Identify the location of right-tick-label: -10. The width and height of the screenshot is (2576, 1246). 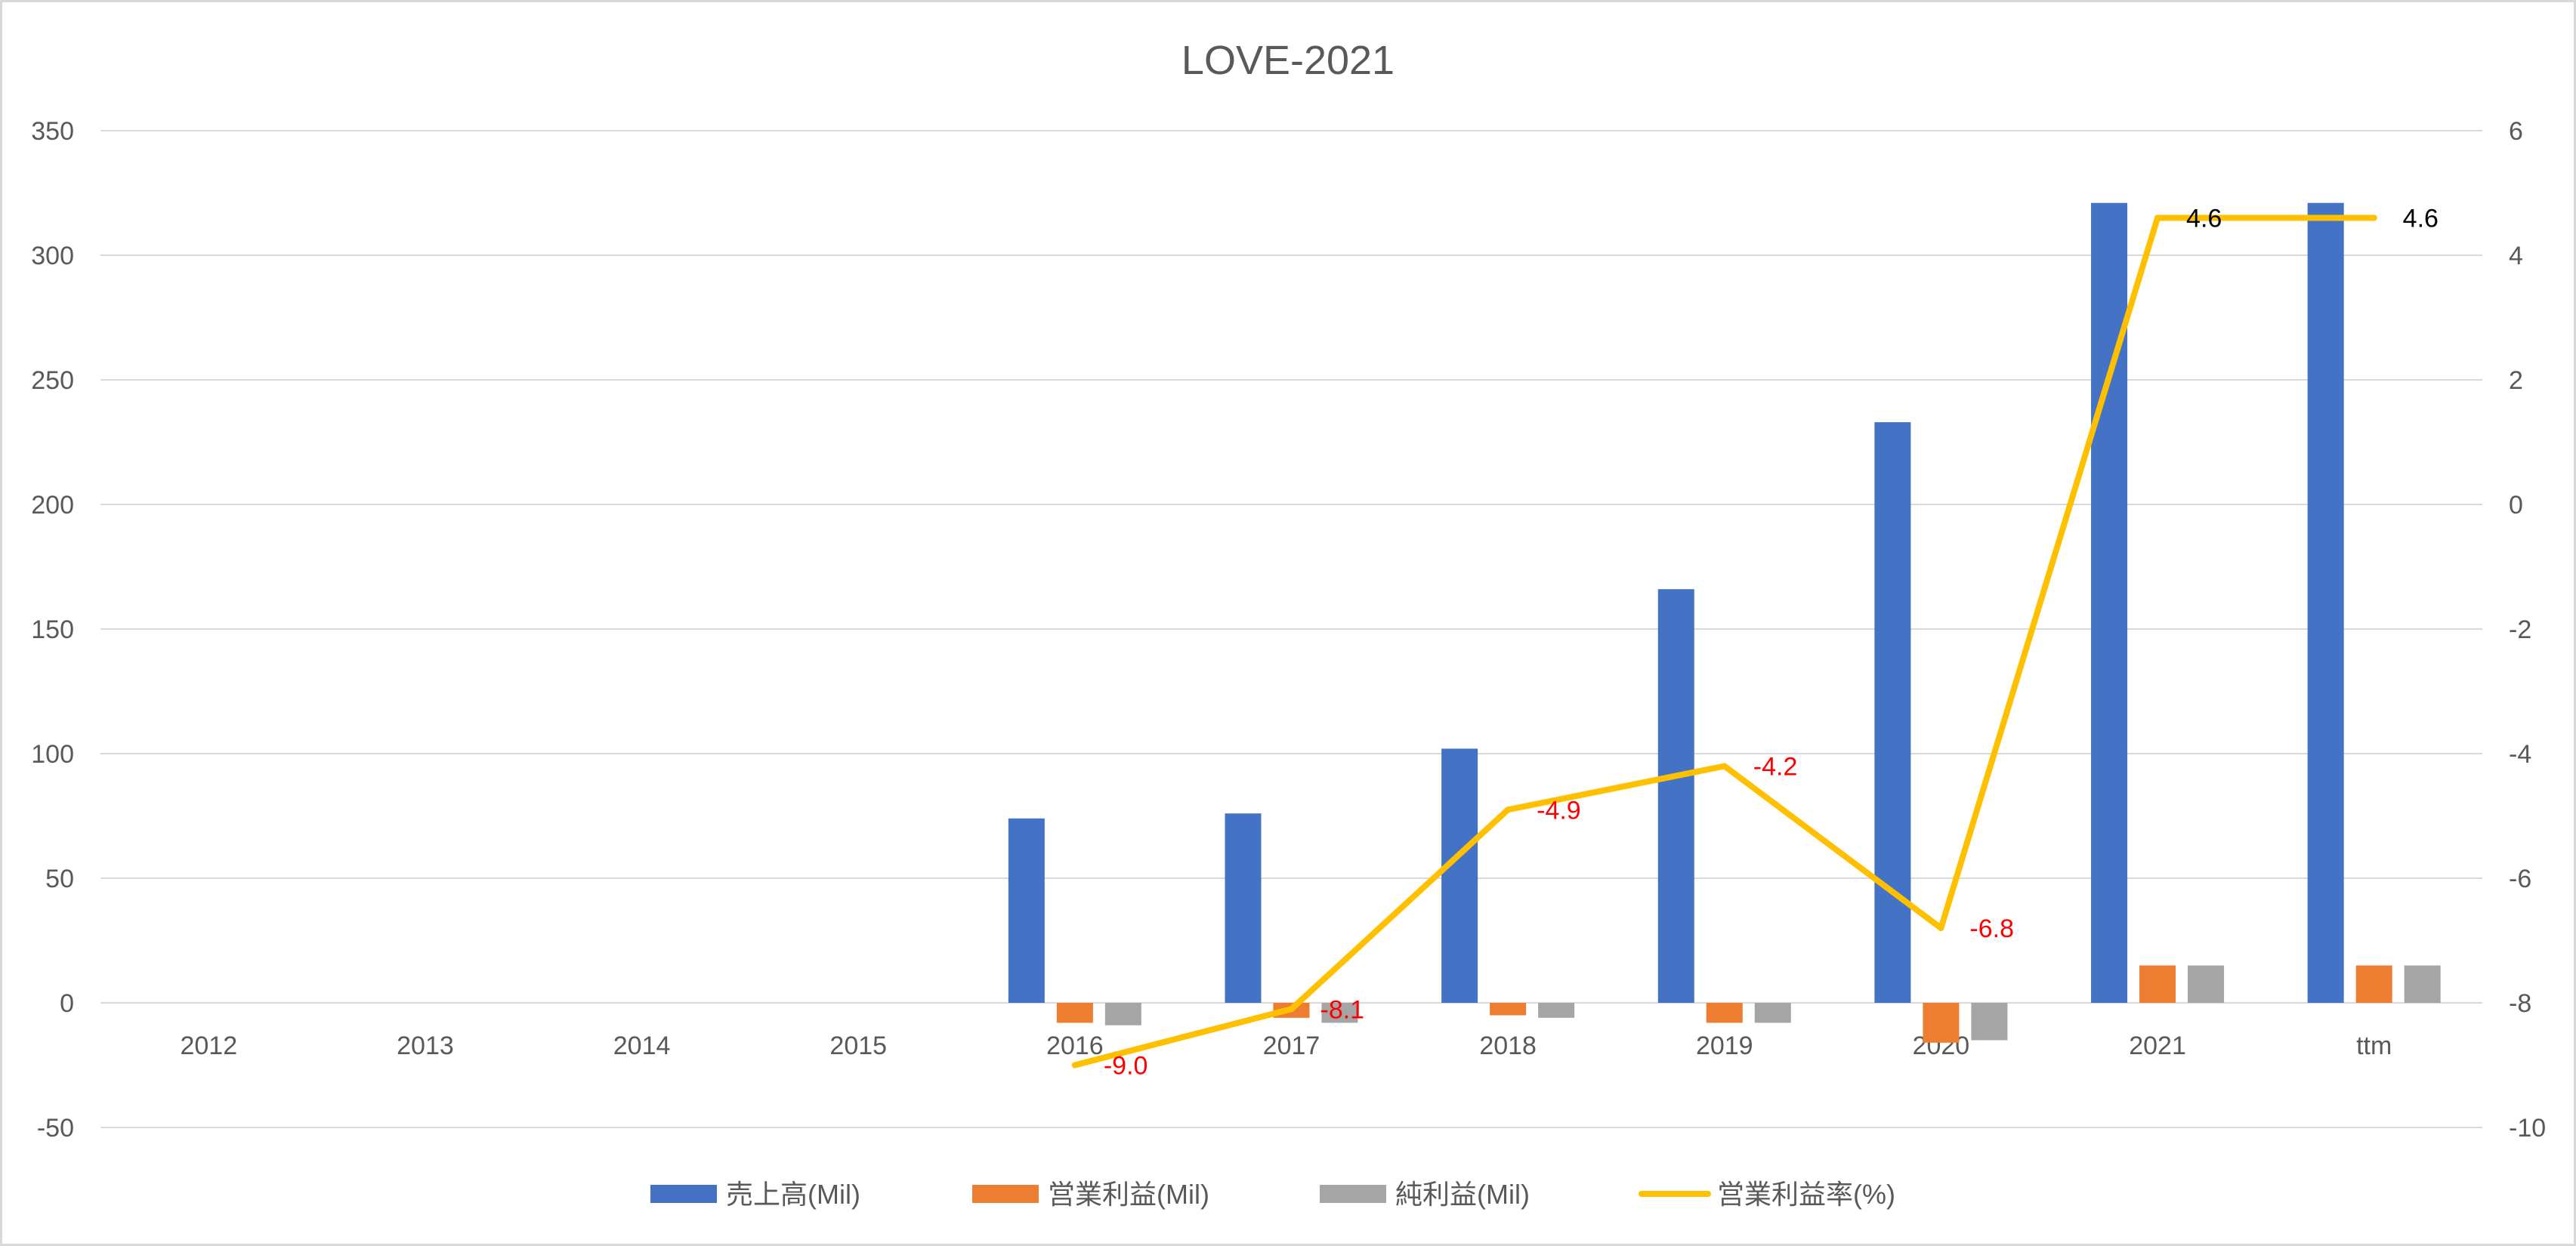
(2527, 1128).